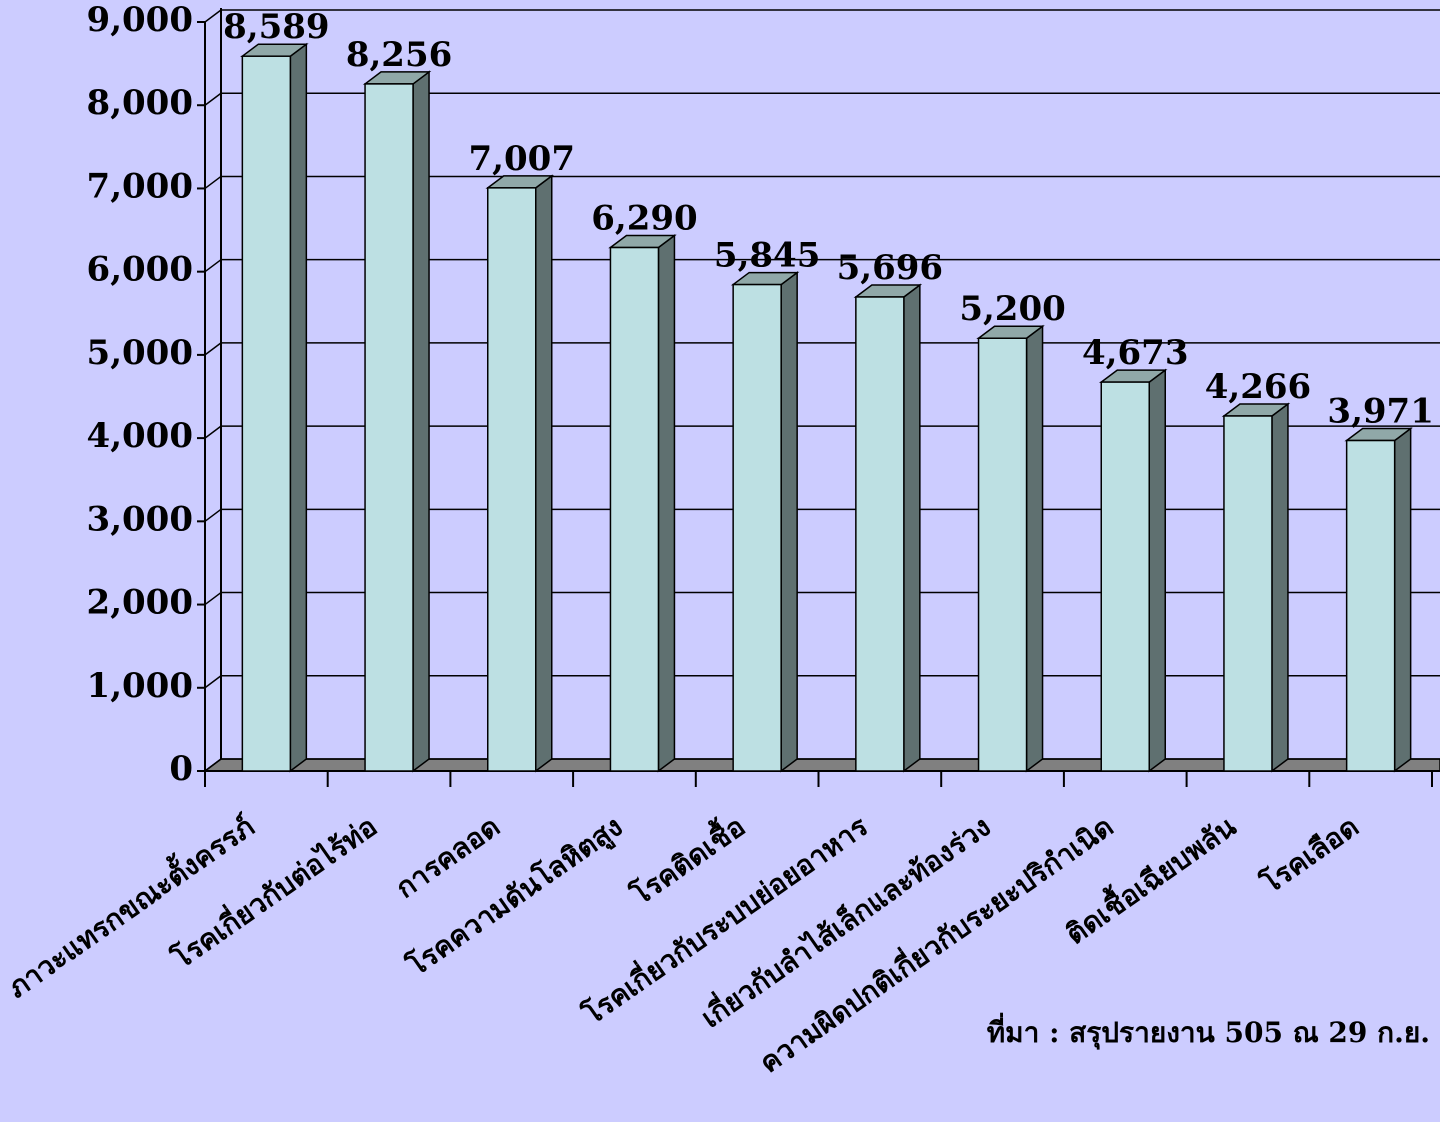 The image size is (1440, 1122). What do you see at coordinates (140, 353) in the screenshot?
I see `y-tick-label: 5,000` at bounding box center [140, 353].